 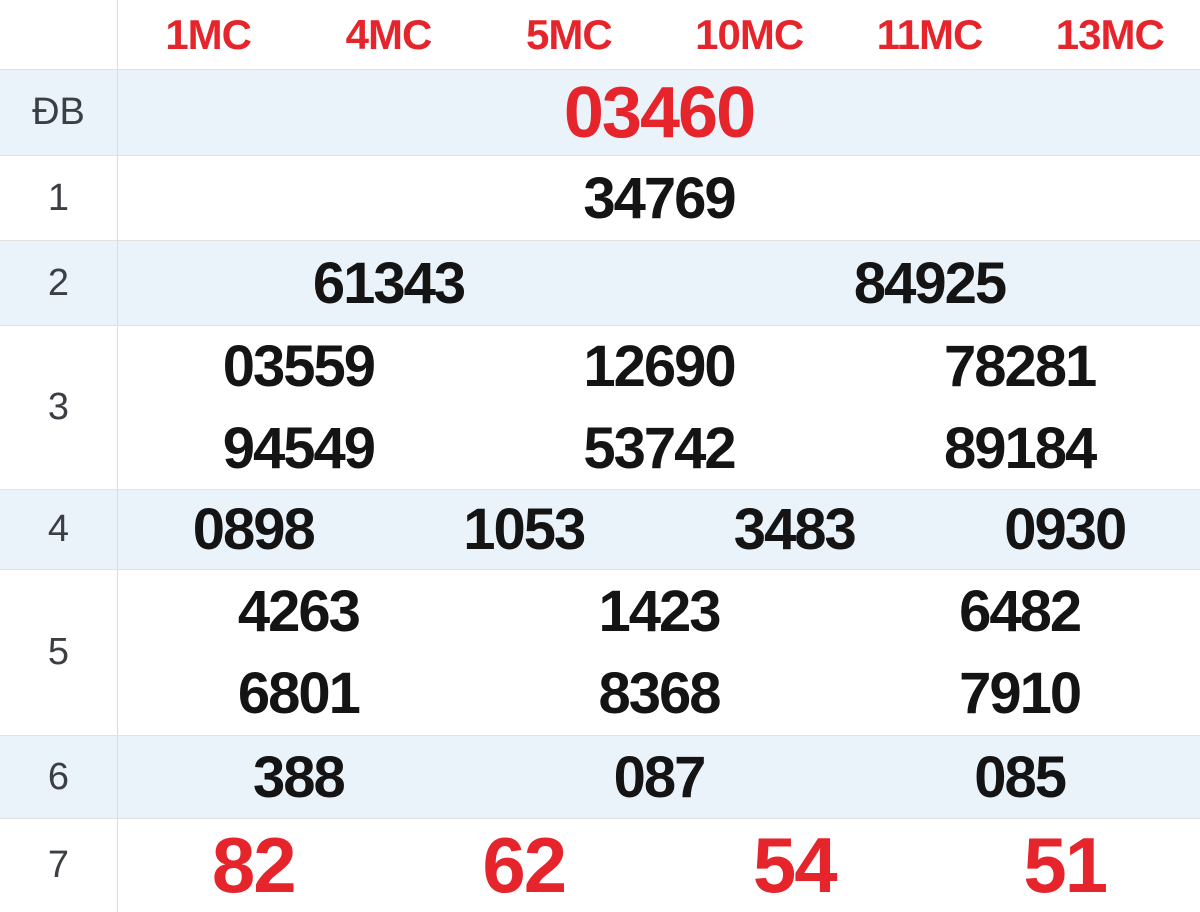 What do you see at coordinates (1020, 694) in the screenshot?
I see `winning-number: 7910` at bounding box center [1020, 694].